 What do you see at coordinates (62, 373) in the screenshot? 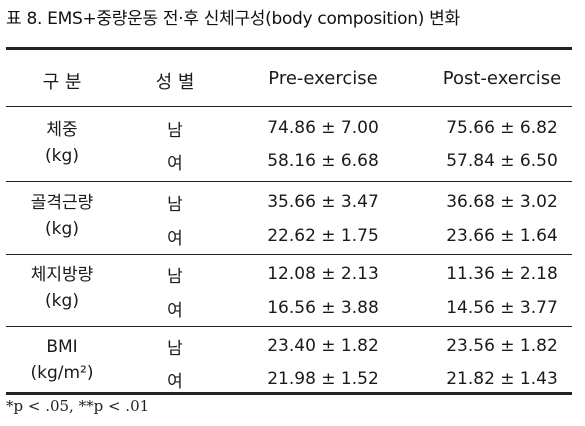
I see `row-unit: (kg/m²)` at bounding box center [62, 373].